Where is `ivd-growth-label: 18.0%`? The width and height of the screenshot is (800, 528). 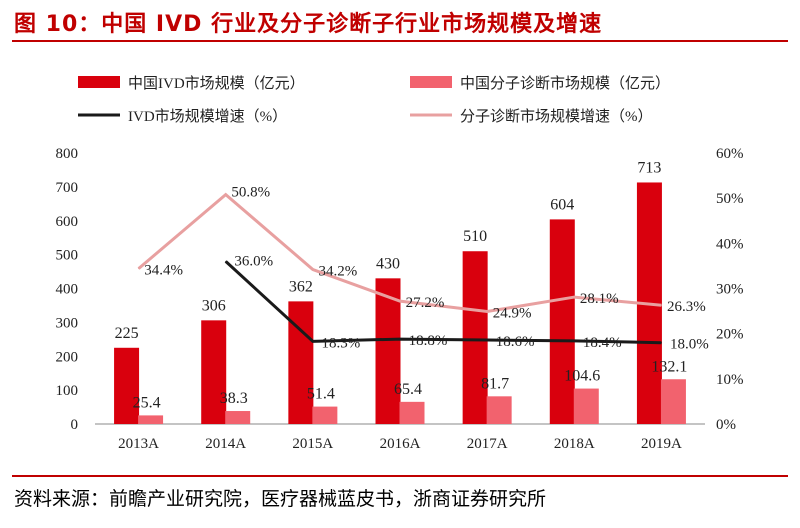
ivd-growth-label: 18.0% is located at coordinates (689, 345).